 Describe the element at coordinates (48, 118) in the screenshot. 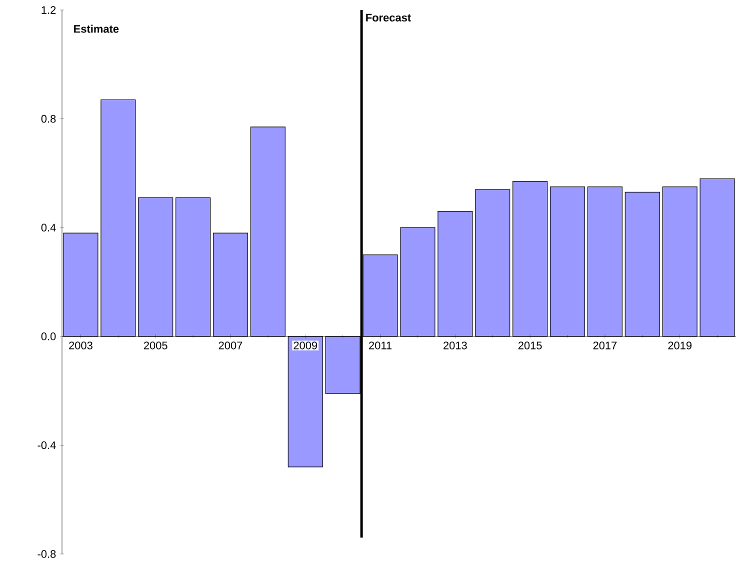

I see `y-tick-label: 0.8` at that location.